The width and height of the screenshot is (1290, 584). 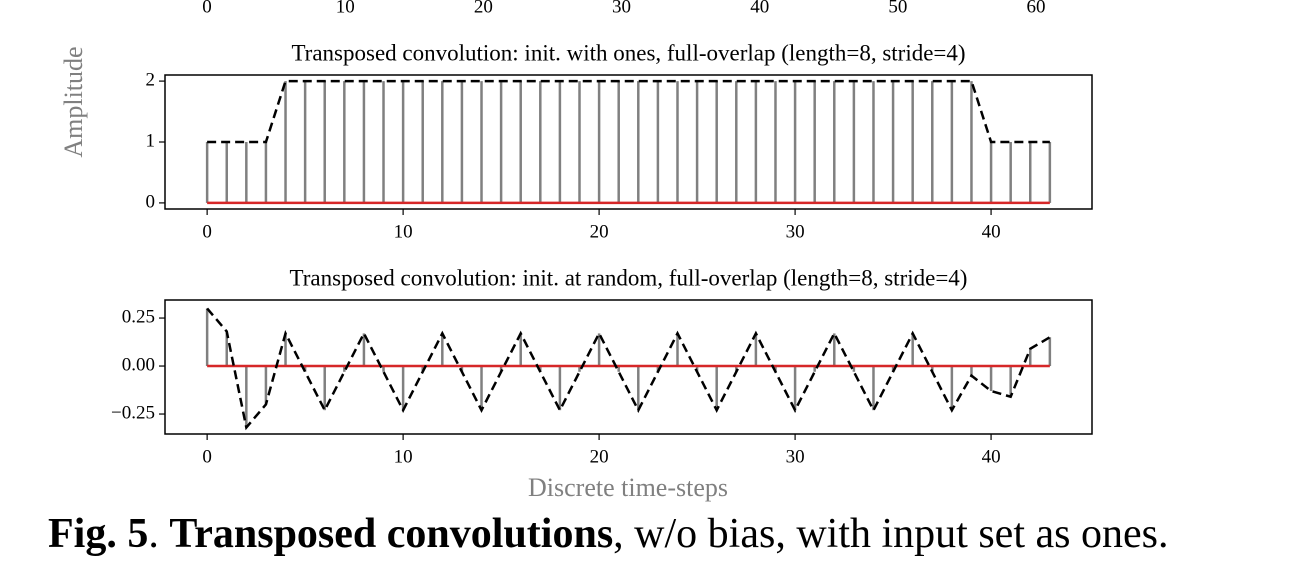 I want to click on x-tick-label: 60, so click(x=1036, y=8).